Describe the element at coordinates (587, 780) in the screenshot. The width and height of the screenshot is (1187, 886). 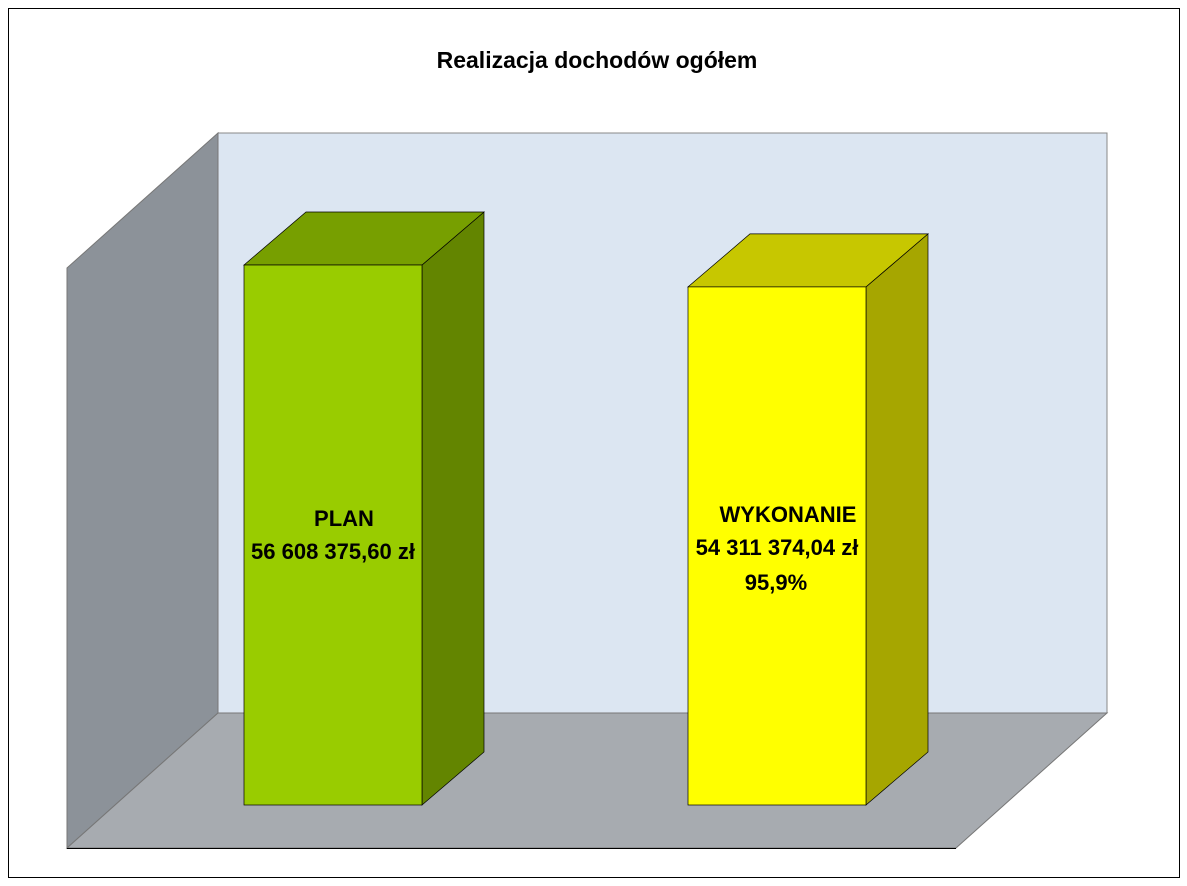
I see `floor` at that location.